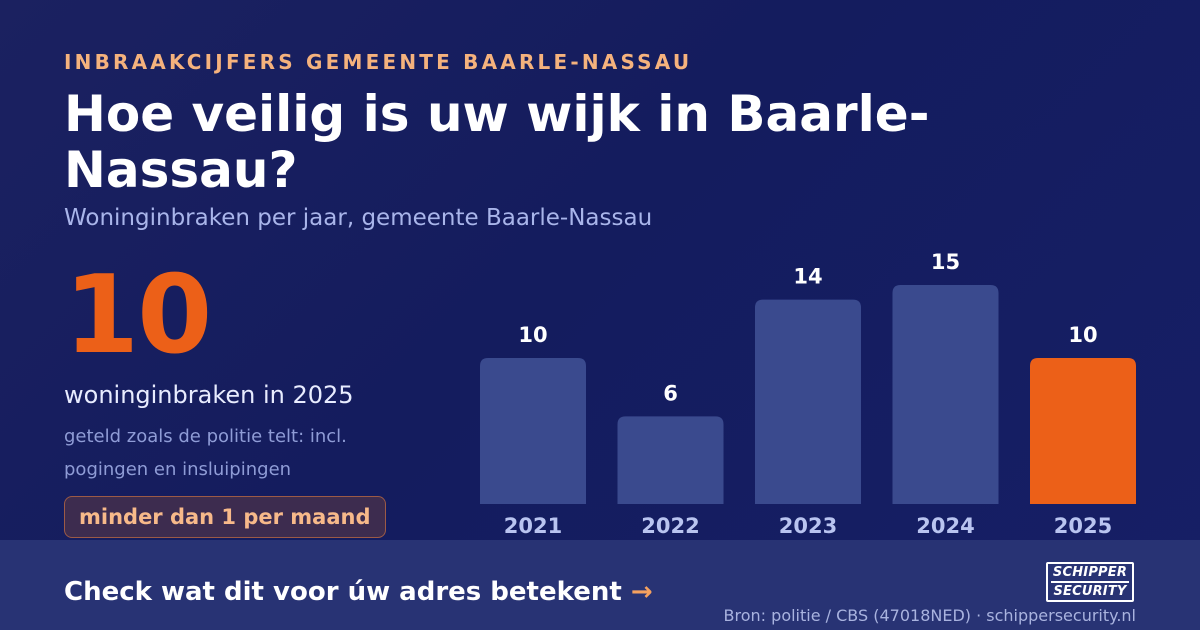  What do you see at coordinates (343, 592) in the screenshot?
I see `cta-label: Check wat dit voor úw adres betekent` at bounding box center [343, 592].